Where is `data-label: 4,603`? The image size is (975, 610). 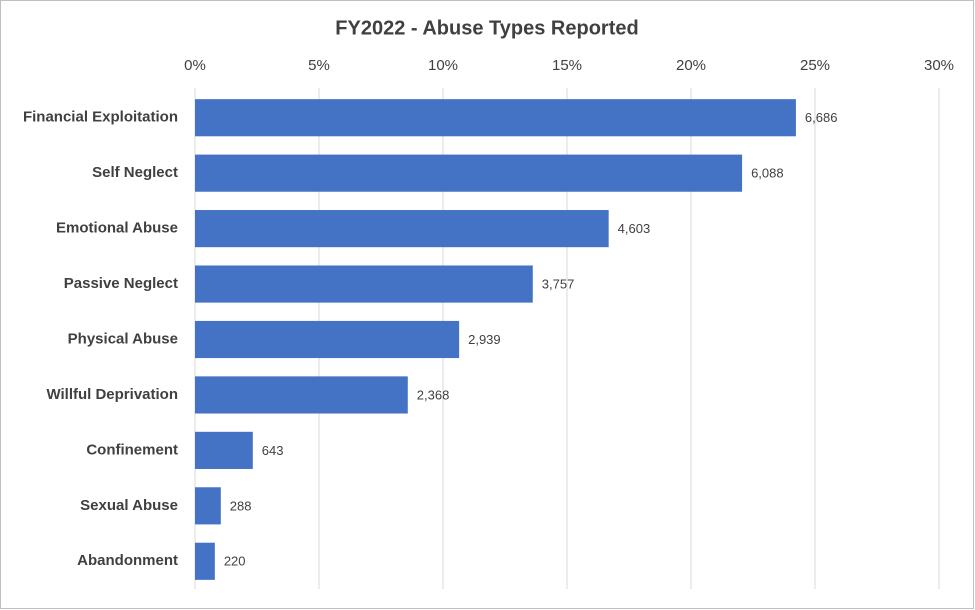
data-label: 4,603 is located at coordinates (634, 228).